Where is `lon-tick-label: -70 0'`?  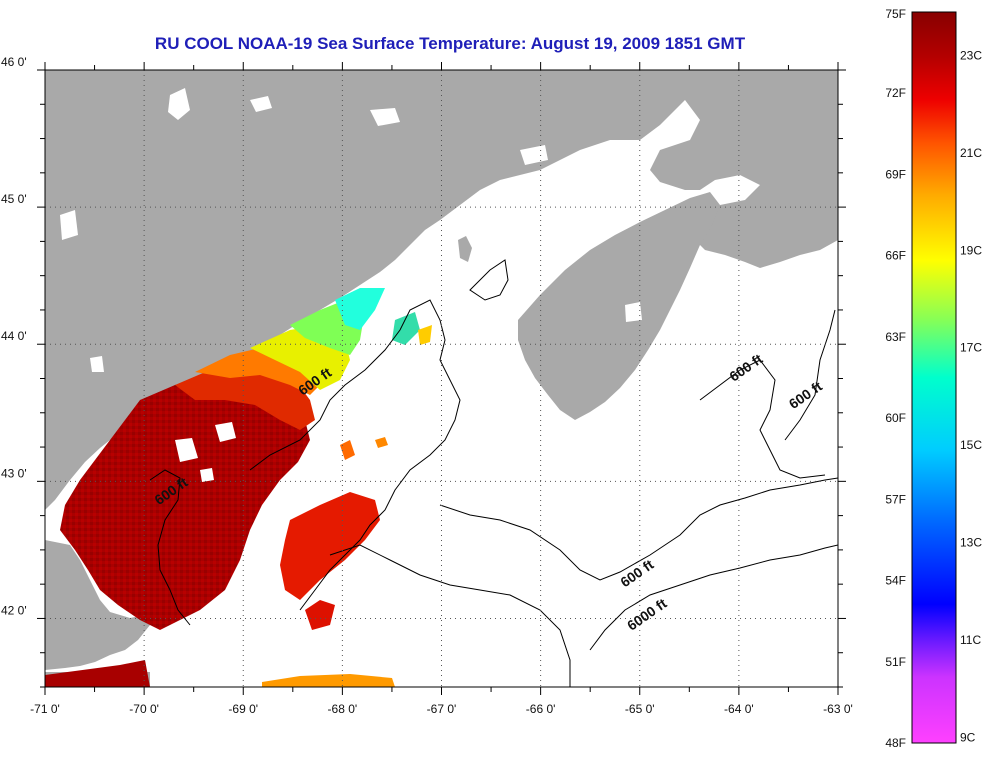
lon-tick-label: -70 0' is located at coordinates (144, 709).